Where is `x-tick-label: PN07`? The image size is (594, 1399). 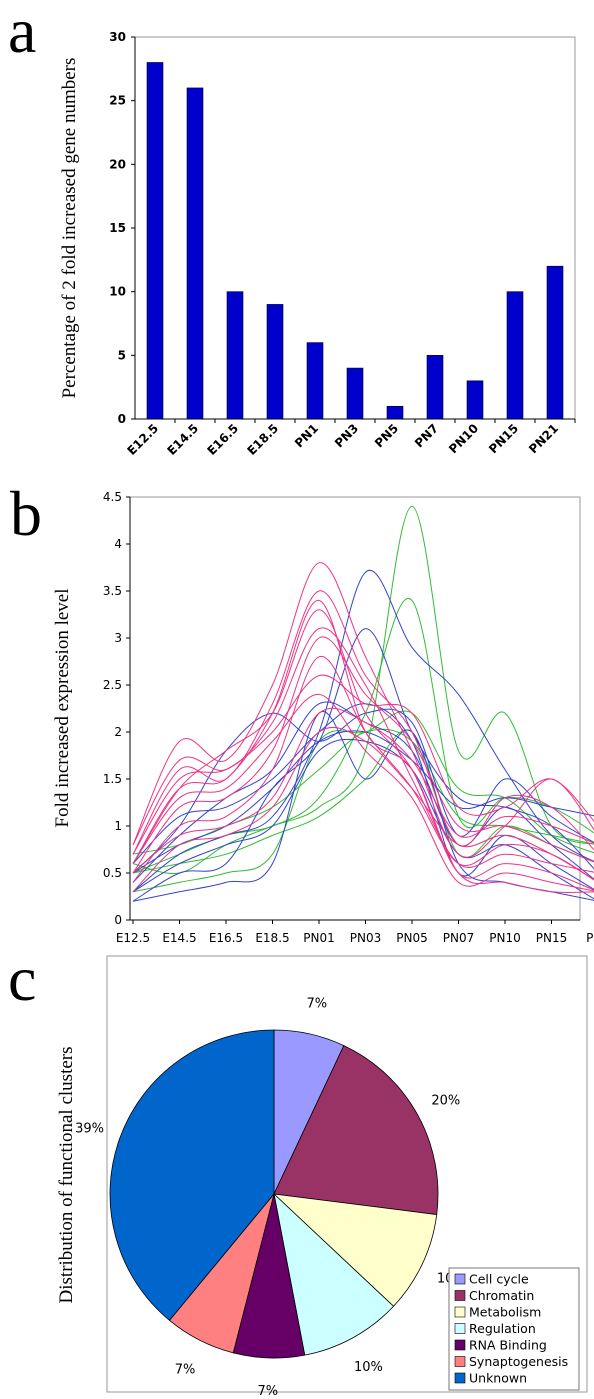
x-tick-label: PN07 is located at coordinates (458, 938).